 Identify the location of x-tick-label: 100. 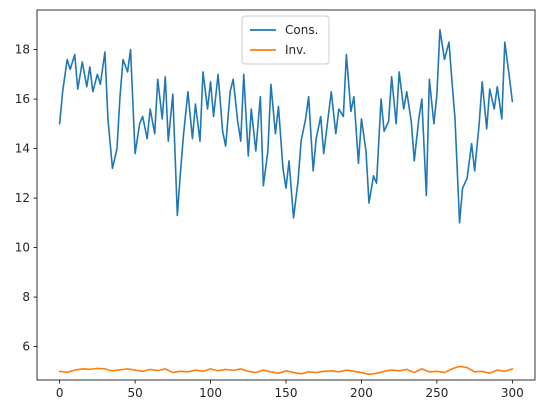
(210, 393).